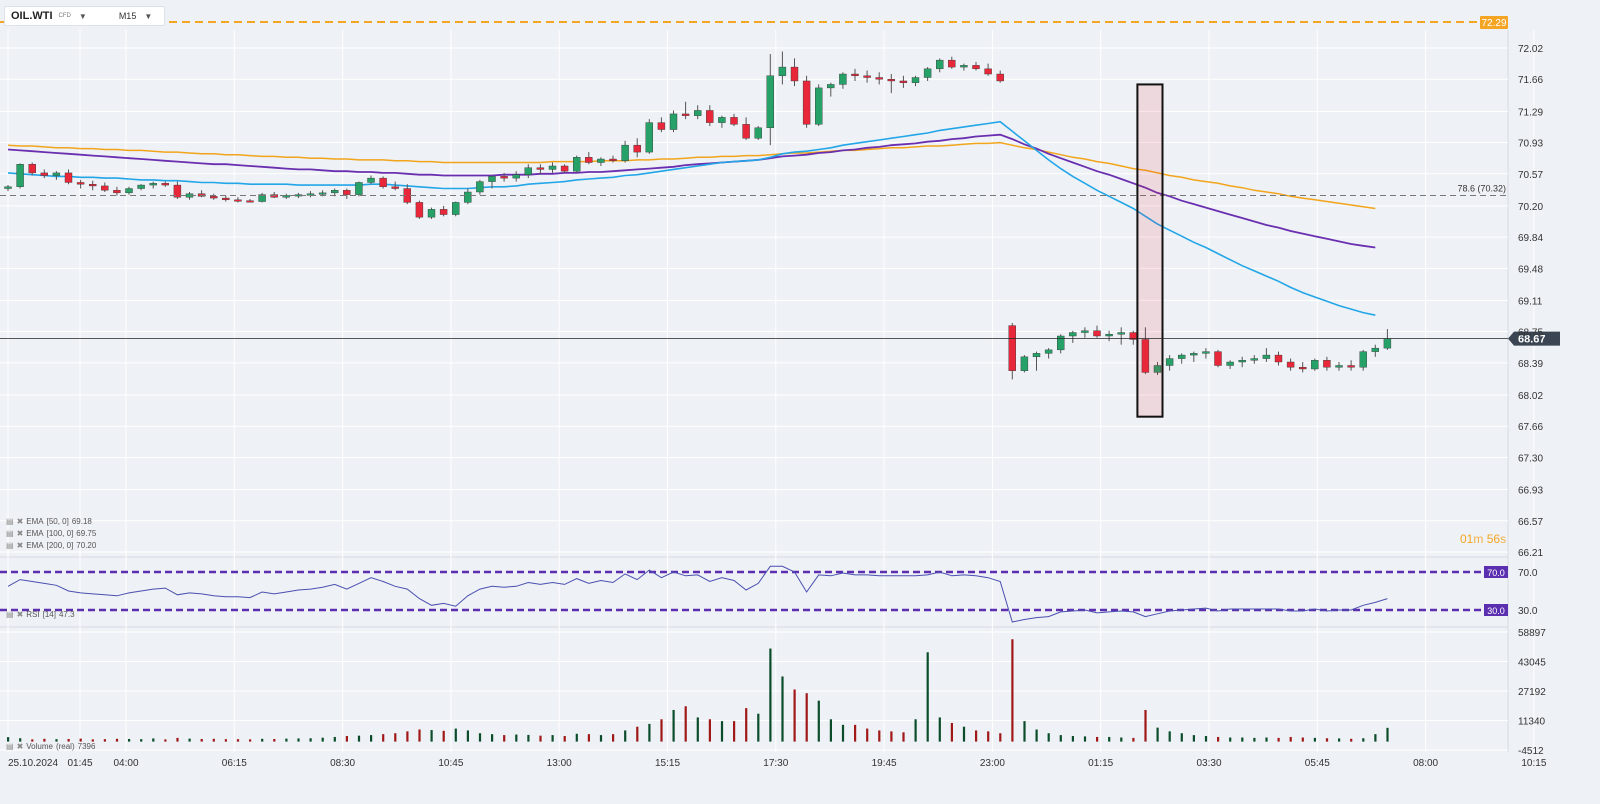 Image resolution: width=1600 pixels, height=804 pixels. Describe the element at coordinates (754, 594) in the screenshot. I see `rsi-panel: 70.0 30.0` at that location.